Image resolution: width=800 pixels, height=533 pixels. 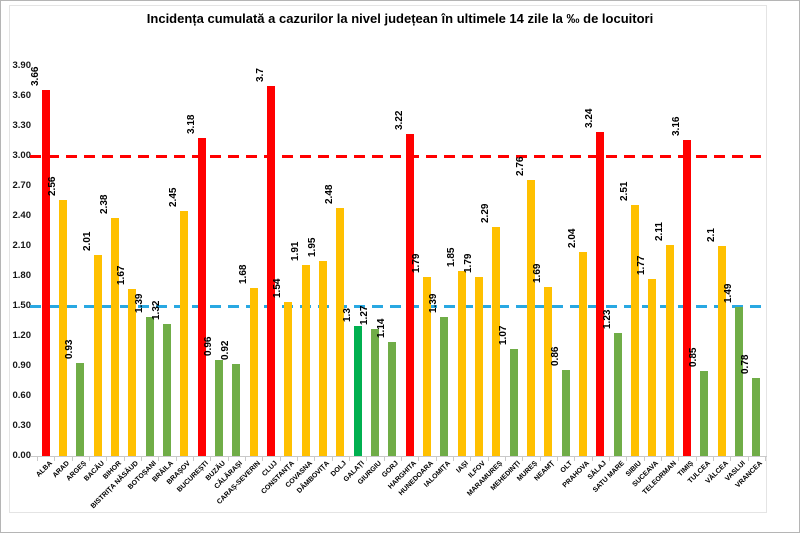 What do you see at coordinates (382, 328) in the screenshot?
I see `bar-value-label: 1.14` at bounding box center [382, 328].